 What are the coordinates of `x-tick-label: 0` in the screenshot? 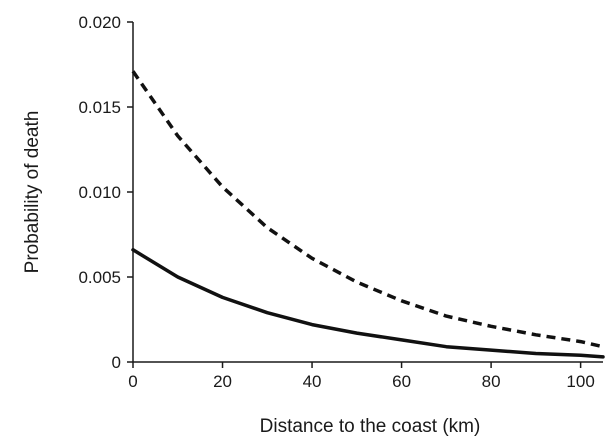 It's located at (132, 381).